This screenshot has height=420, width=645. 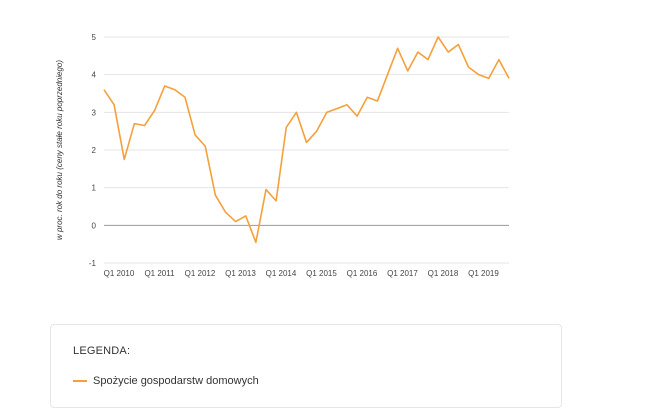 What do you see at coordinates (483, 273) in the screenshot?
I see `x-tick-label: Q1 2019` at bounding box center [483, 273].